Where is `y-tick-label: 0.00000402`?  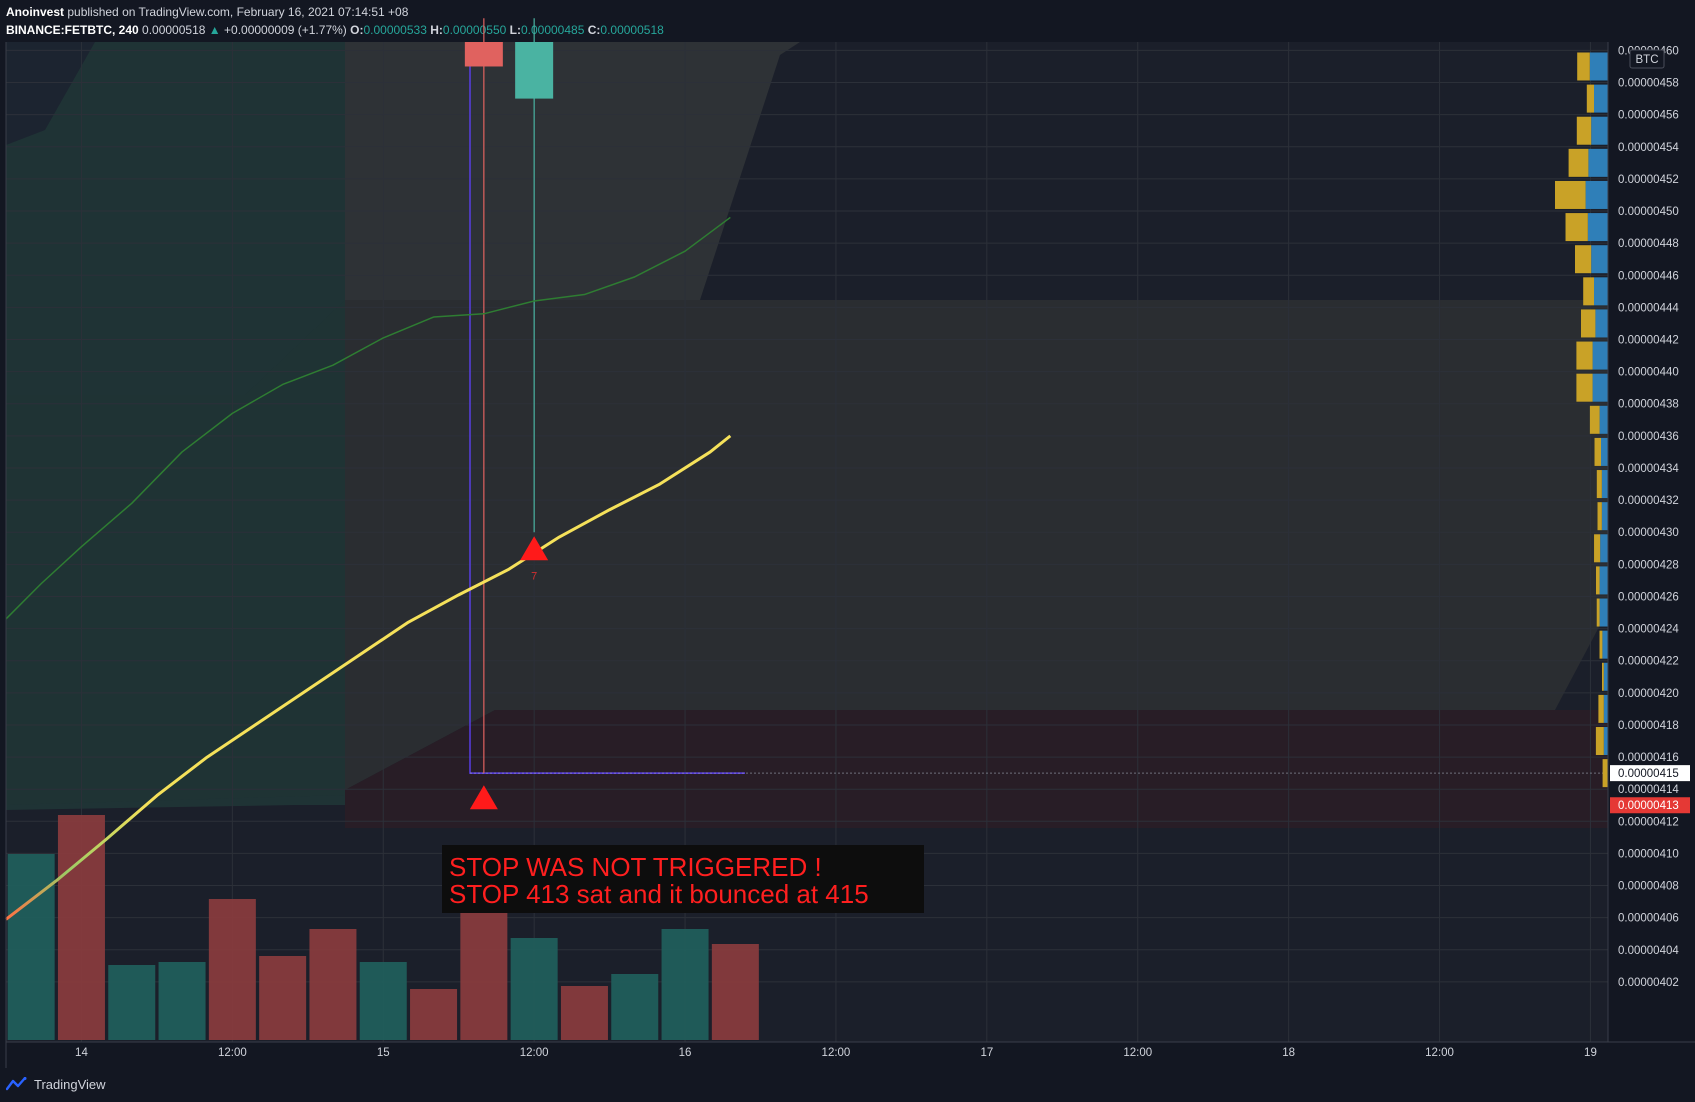
y-tick-label: 0.00000402 is located at coordinates (1648, 983).